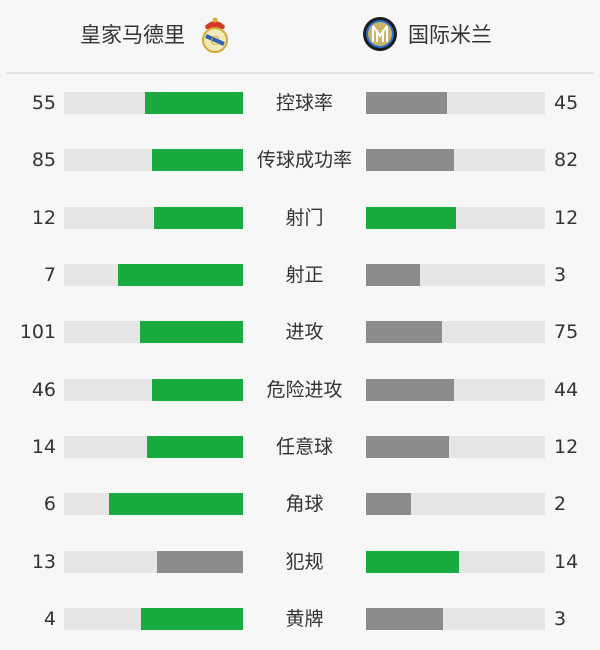 The height and width of the screenshot is (650, 600). What do you see at coordinates (304, 103) in the screenshot?
I see `stat-label: 控球率` at bounding box center [304, 103].